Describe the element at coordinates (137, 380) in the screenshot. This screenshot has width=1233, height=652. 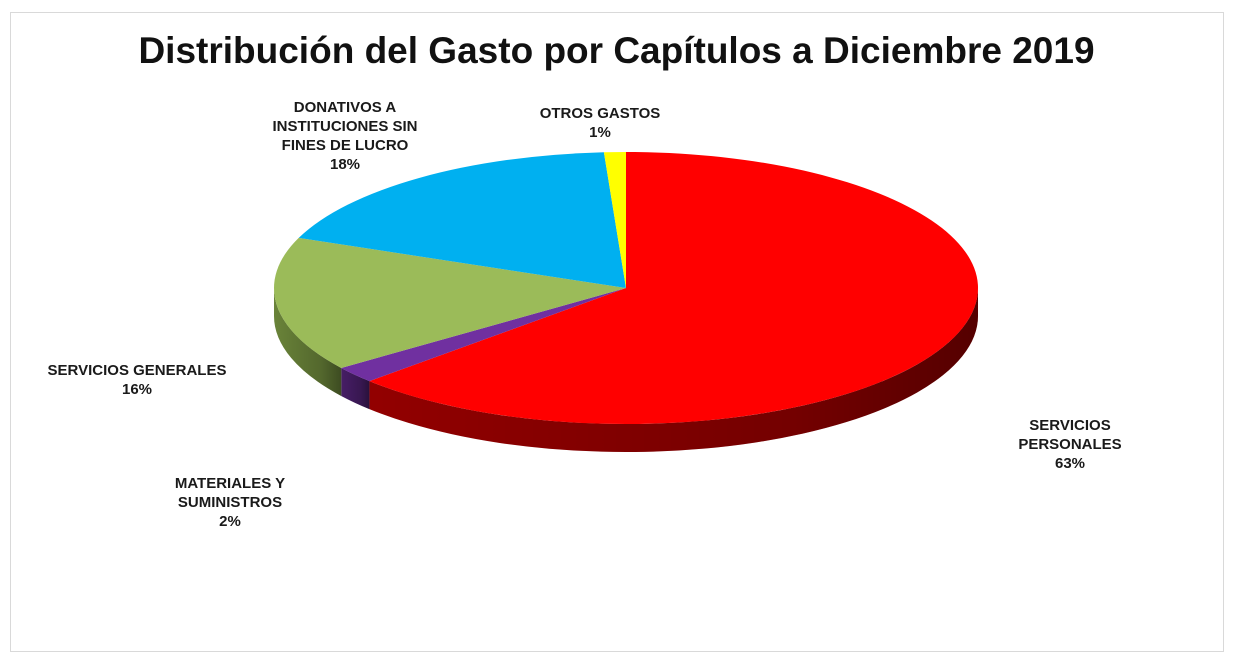
I see `label-servicios-generales: SERVICIOS GENERALES 16%` at that location.